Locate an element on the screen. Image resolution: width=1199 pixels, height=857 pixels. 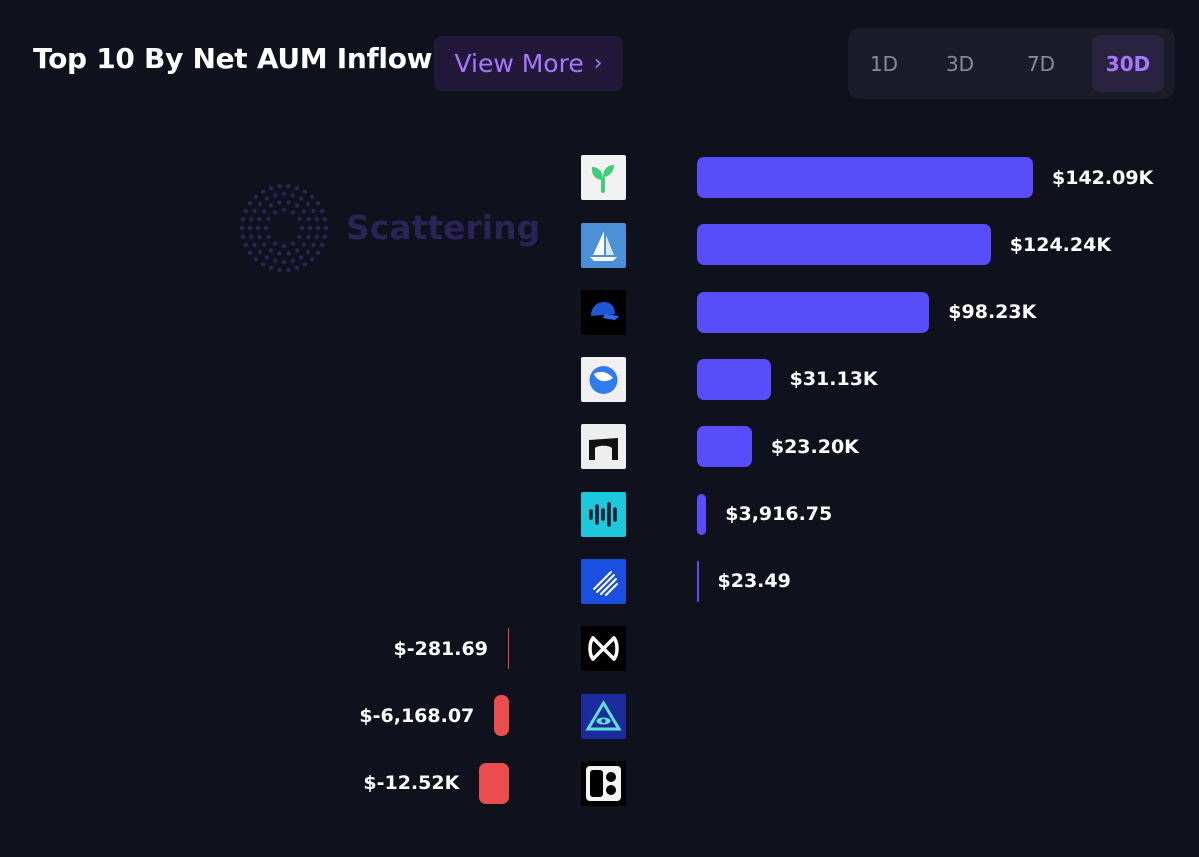
value-label-5: $23.20K is located at coordinates (814, 446).